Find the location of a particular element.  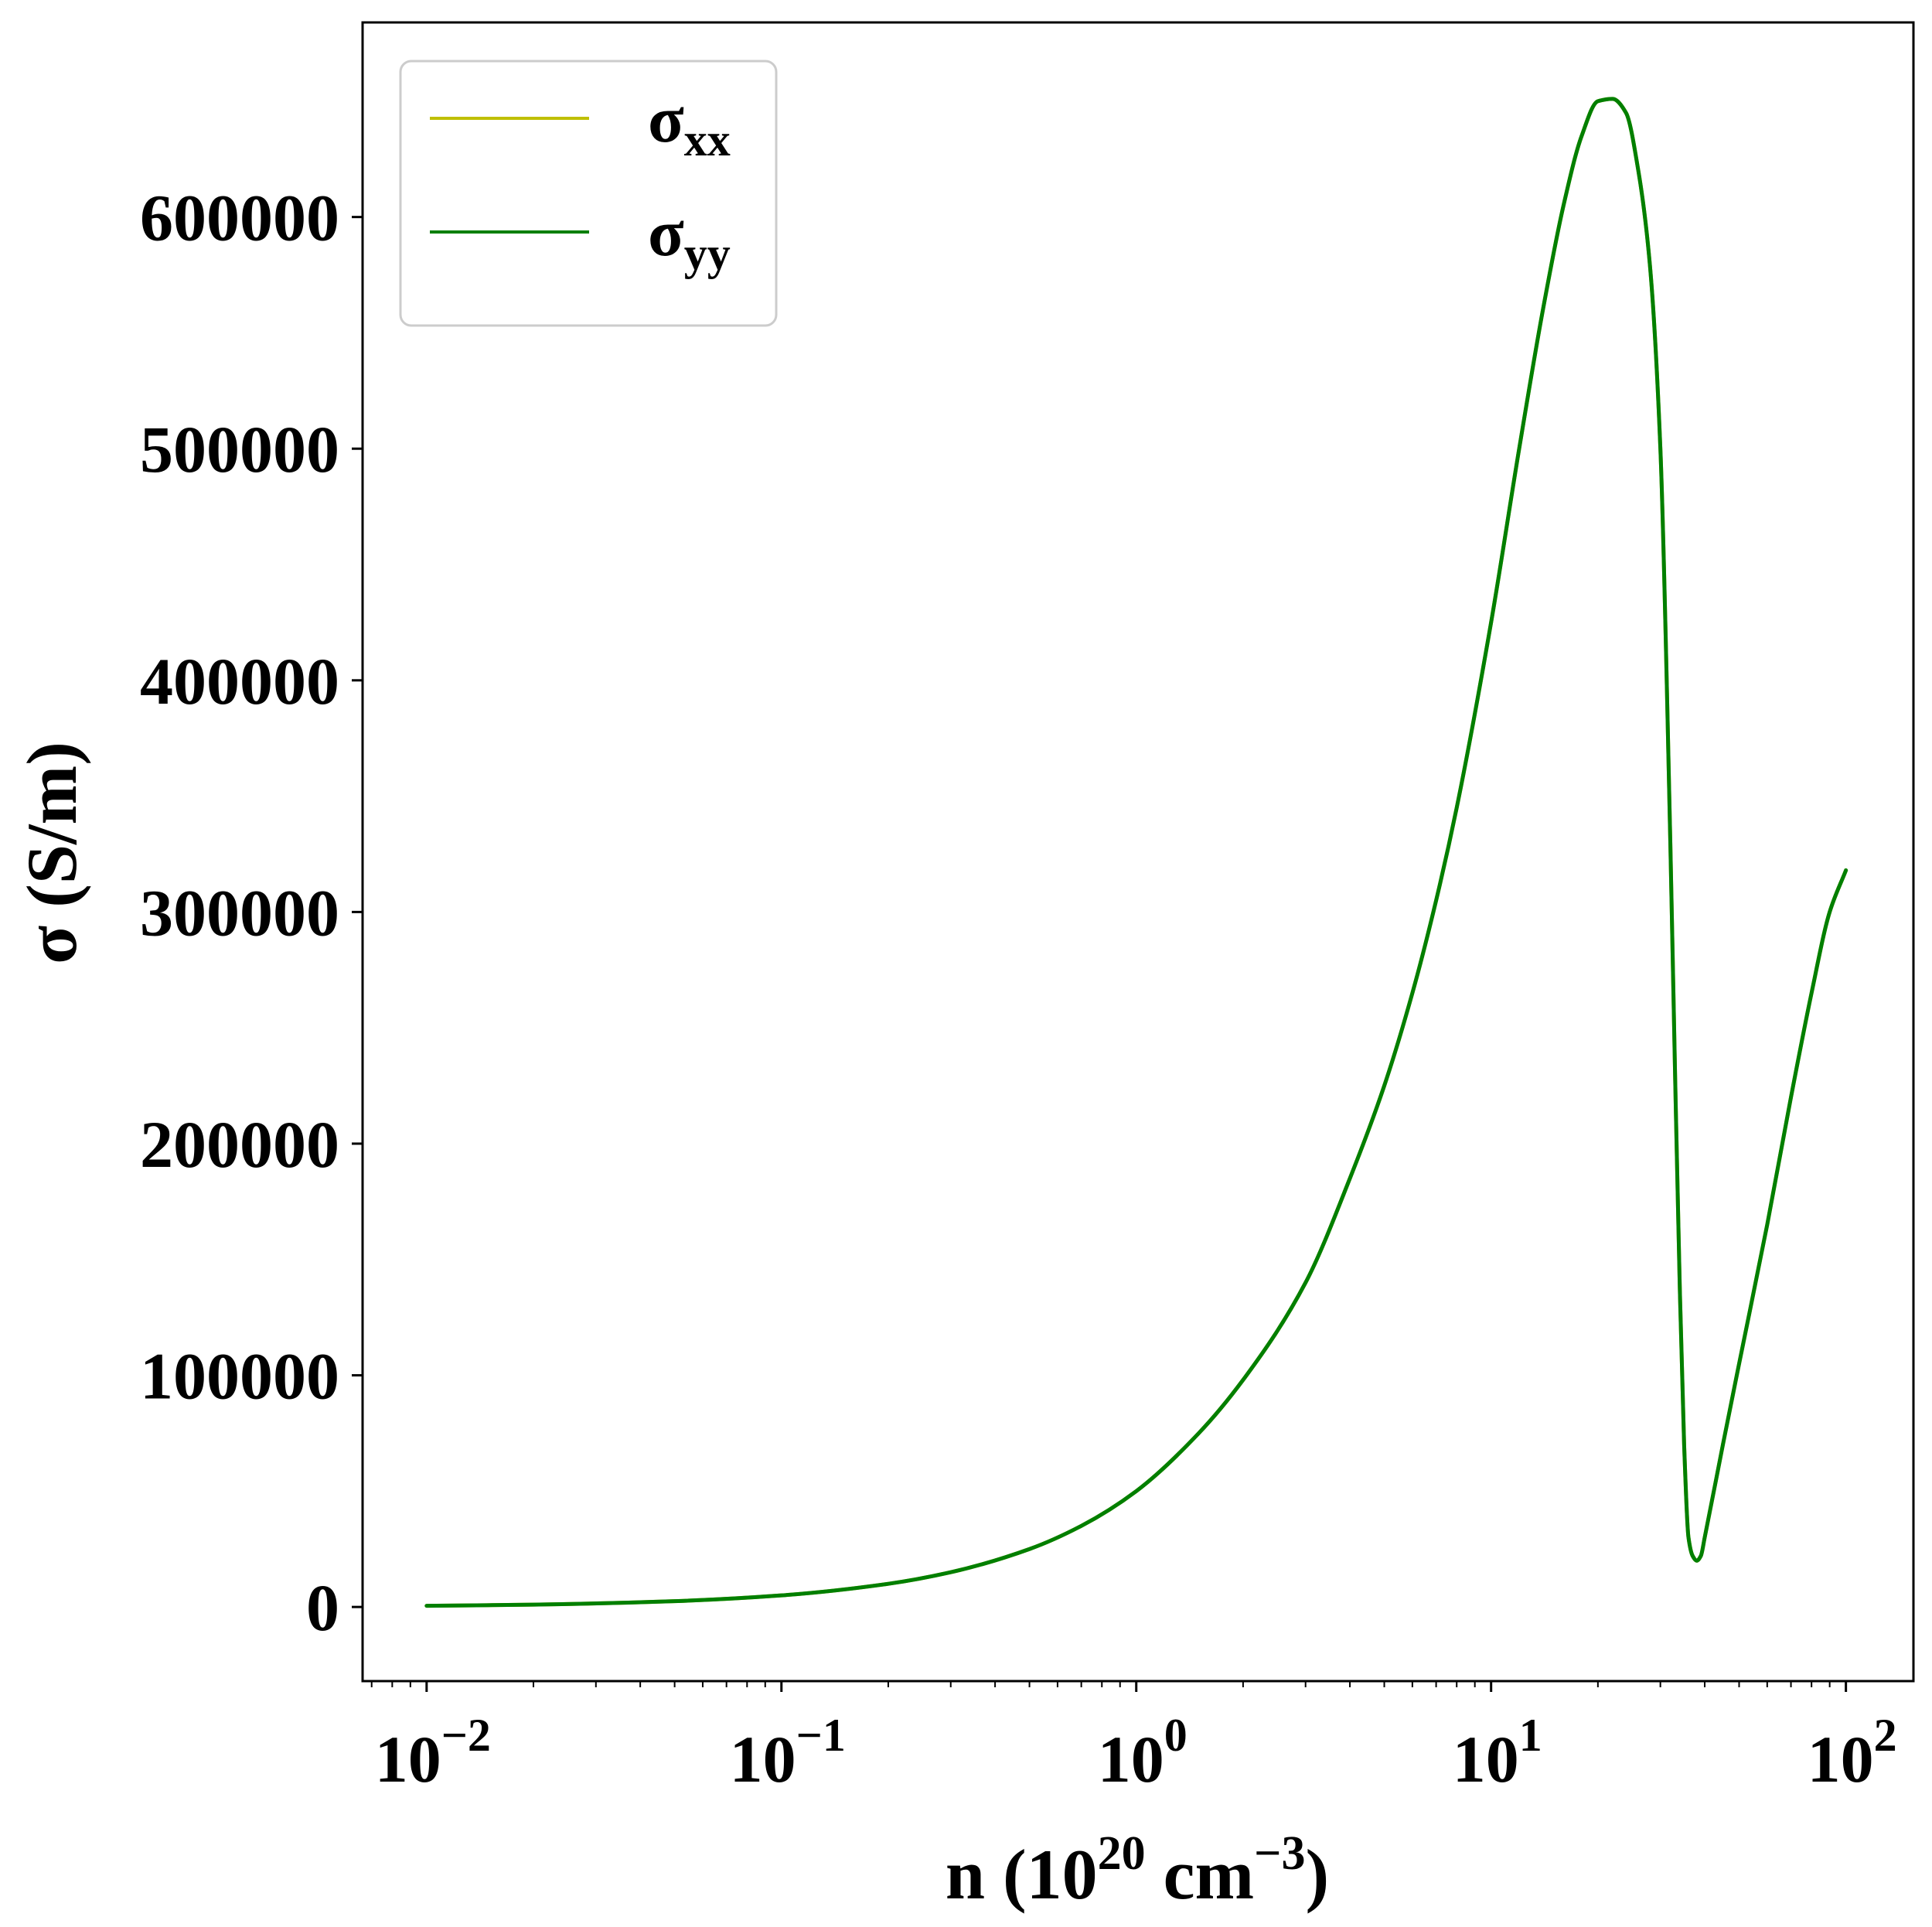

legend-label-sigma-xx: σxx is located at coordinates (689, 123).